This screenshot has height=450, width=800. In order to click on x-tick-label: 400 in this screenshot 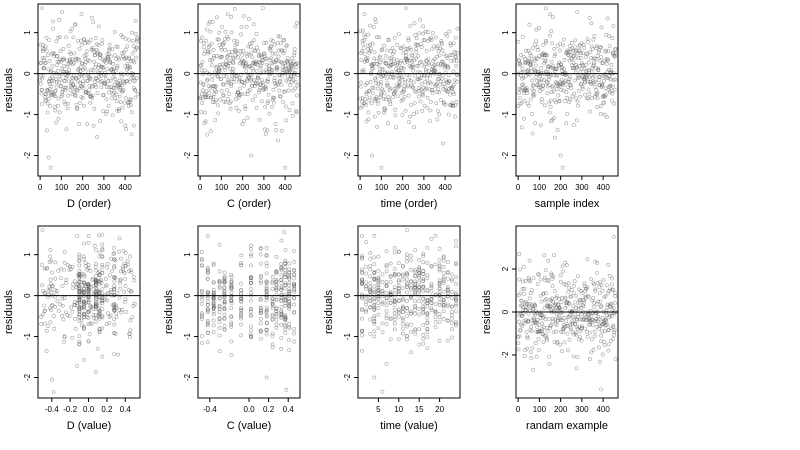, I will do `click(603, 187)`.